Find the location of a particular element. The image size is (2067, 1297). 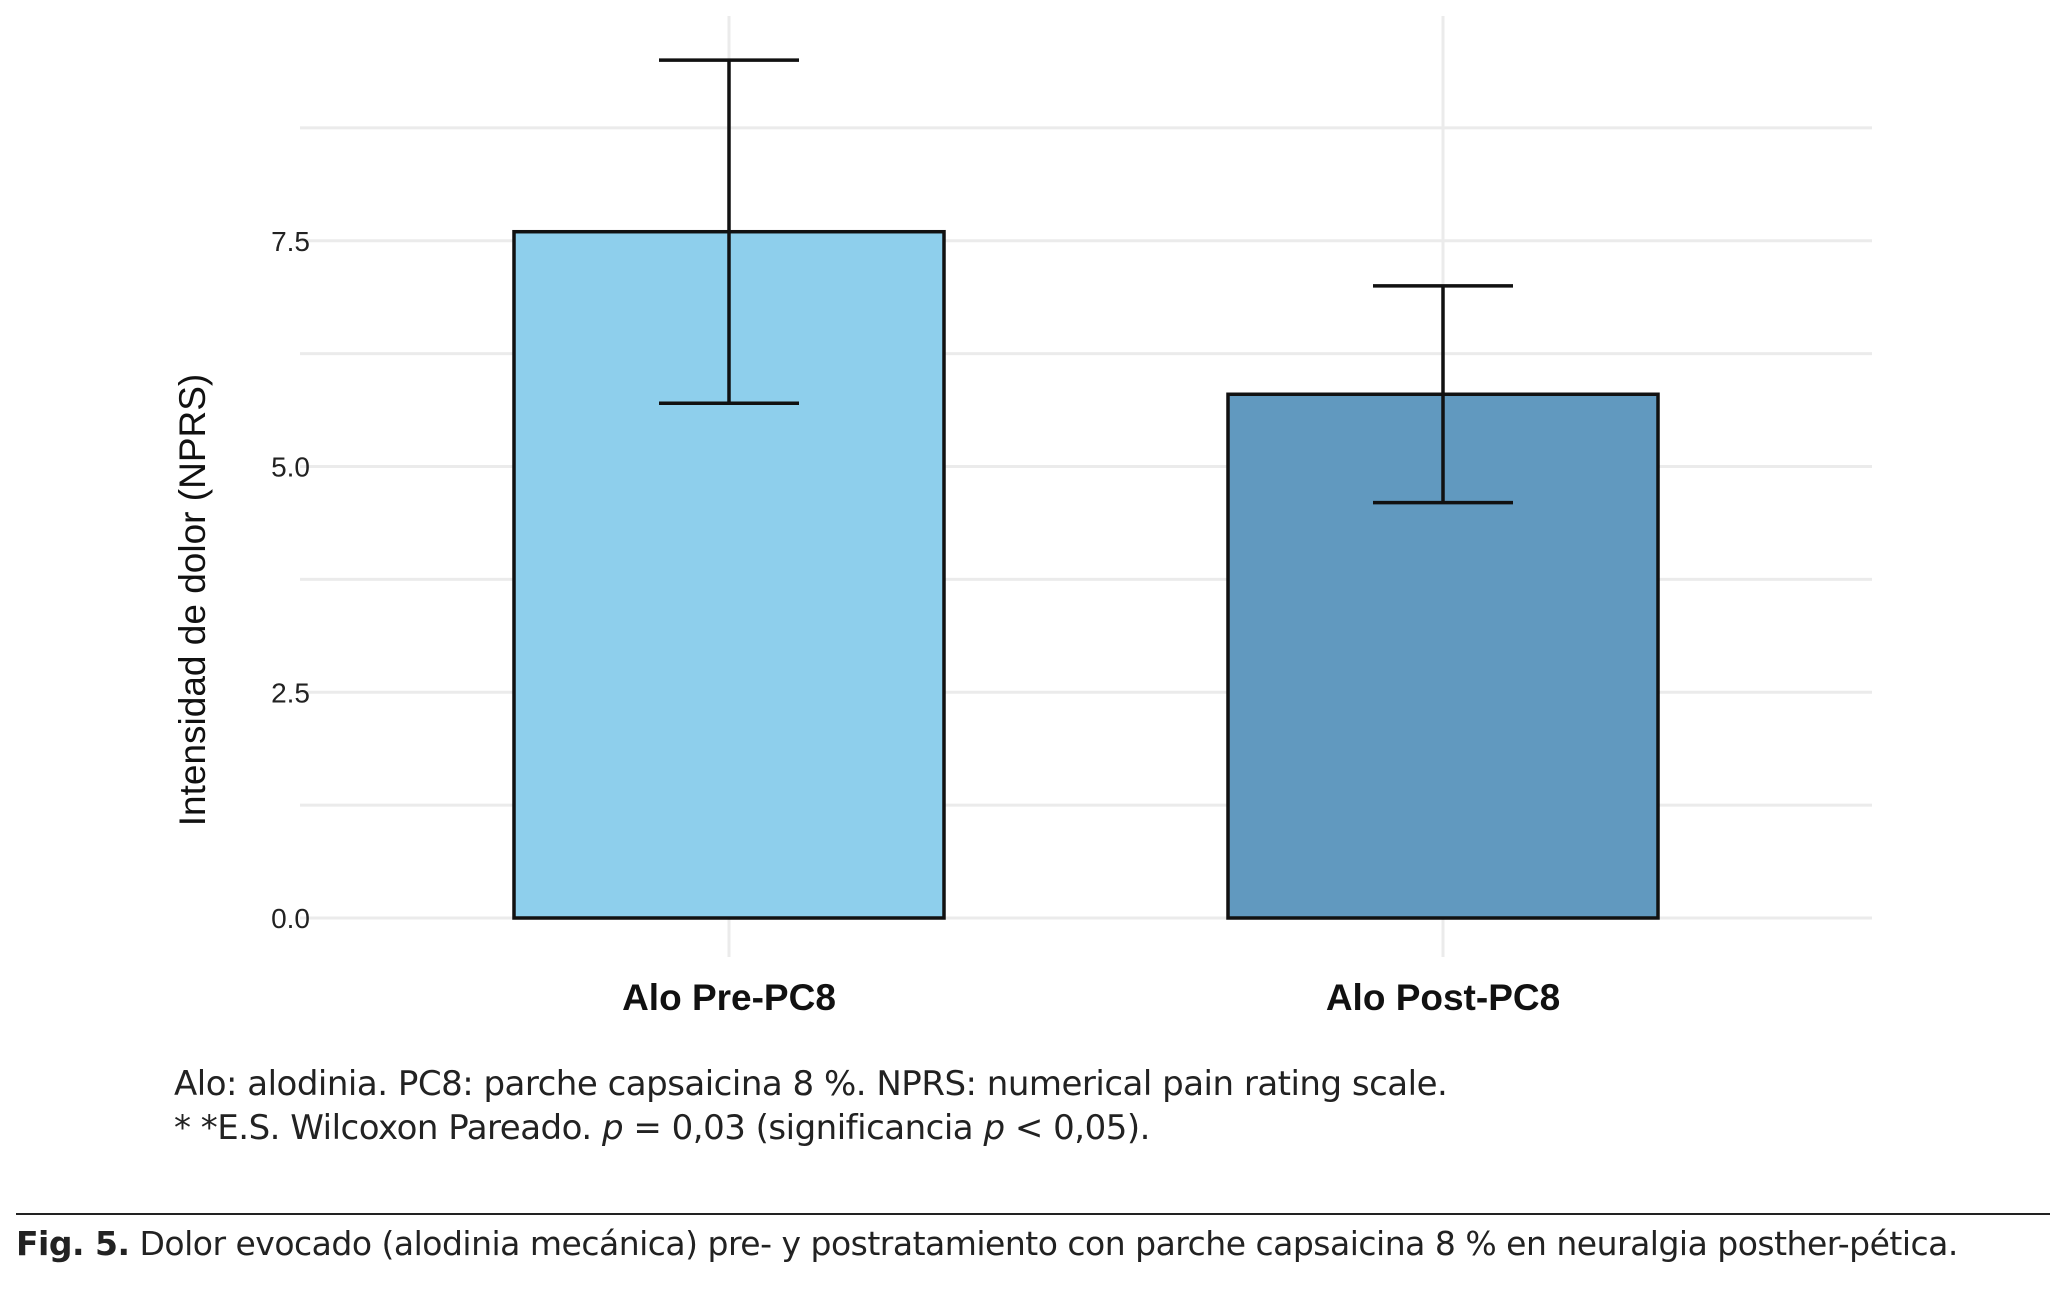

y-tick-label: 2.5 is located at coordinates (290, 692).